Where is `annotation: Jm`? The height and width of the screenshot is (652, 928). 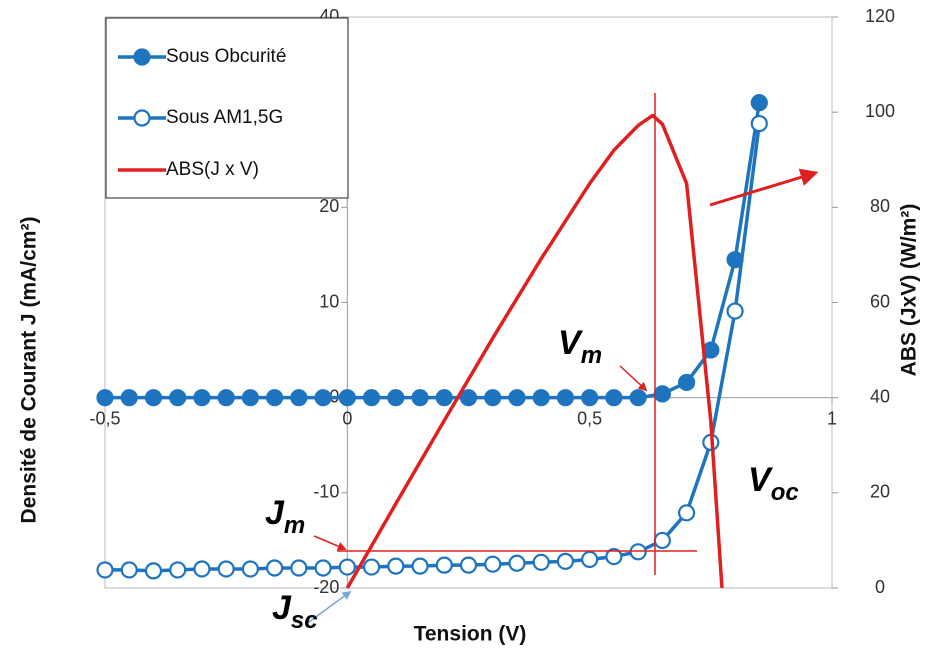 annotation: Jm is located at coordinates (285, 516).